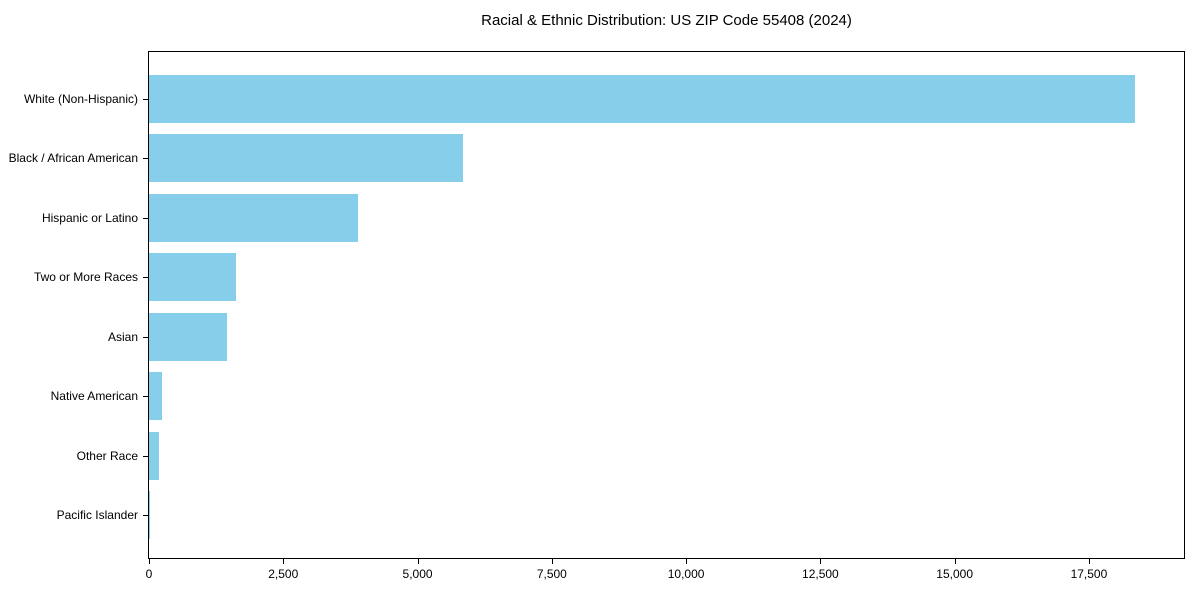 This screenshot has width=1200, height=600. I want to click on y-tick-label: Other Race, so click(107, 455).